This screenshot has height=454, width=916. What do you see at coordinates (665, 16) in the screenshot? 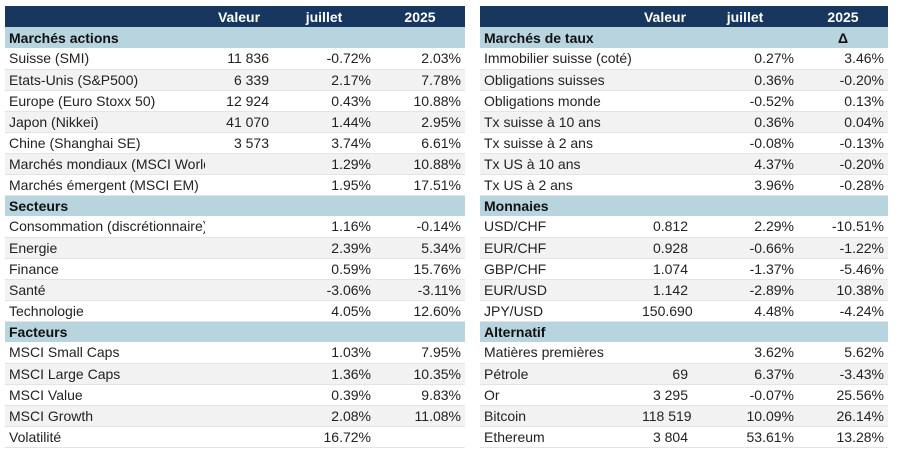
I see `column-header-1: Valeur` at bounding box center [665, 16].